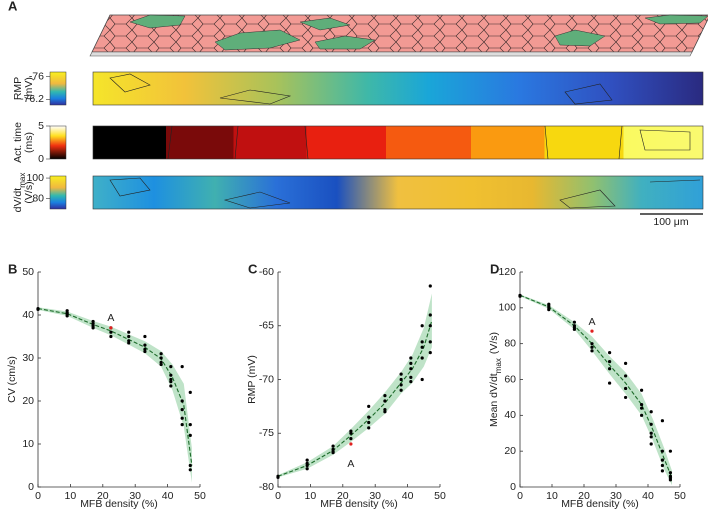 Image resolution: width=708 pixels, height=517 pixels. What do you see at coordinates (266, 433) in the screenshot?
I see `y-tick-label: -75` at bounding box center [266, 433].